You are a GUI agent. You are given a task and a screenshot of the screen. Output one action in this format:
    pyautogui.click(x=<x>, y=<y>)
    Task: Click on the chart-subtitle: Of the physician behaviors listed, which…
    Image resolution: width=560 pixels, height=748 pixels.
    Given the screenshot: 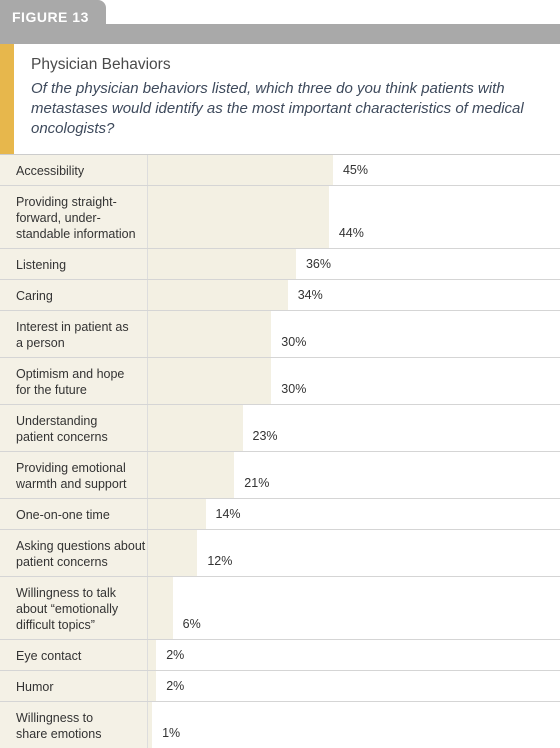 What is the action you would take?
    pyautogui.click(x=277, y=108)
    